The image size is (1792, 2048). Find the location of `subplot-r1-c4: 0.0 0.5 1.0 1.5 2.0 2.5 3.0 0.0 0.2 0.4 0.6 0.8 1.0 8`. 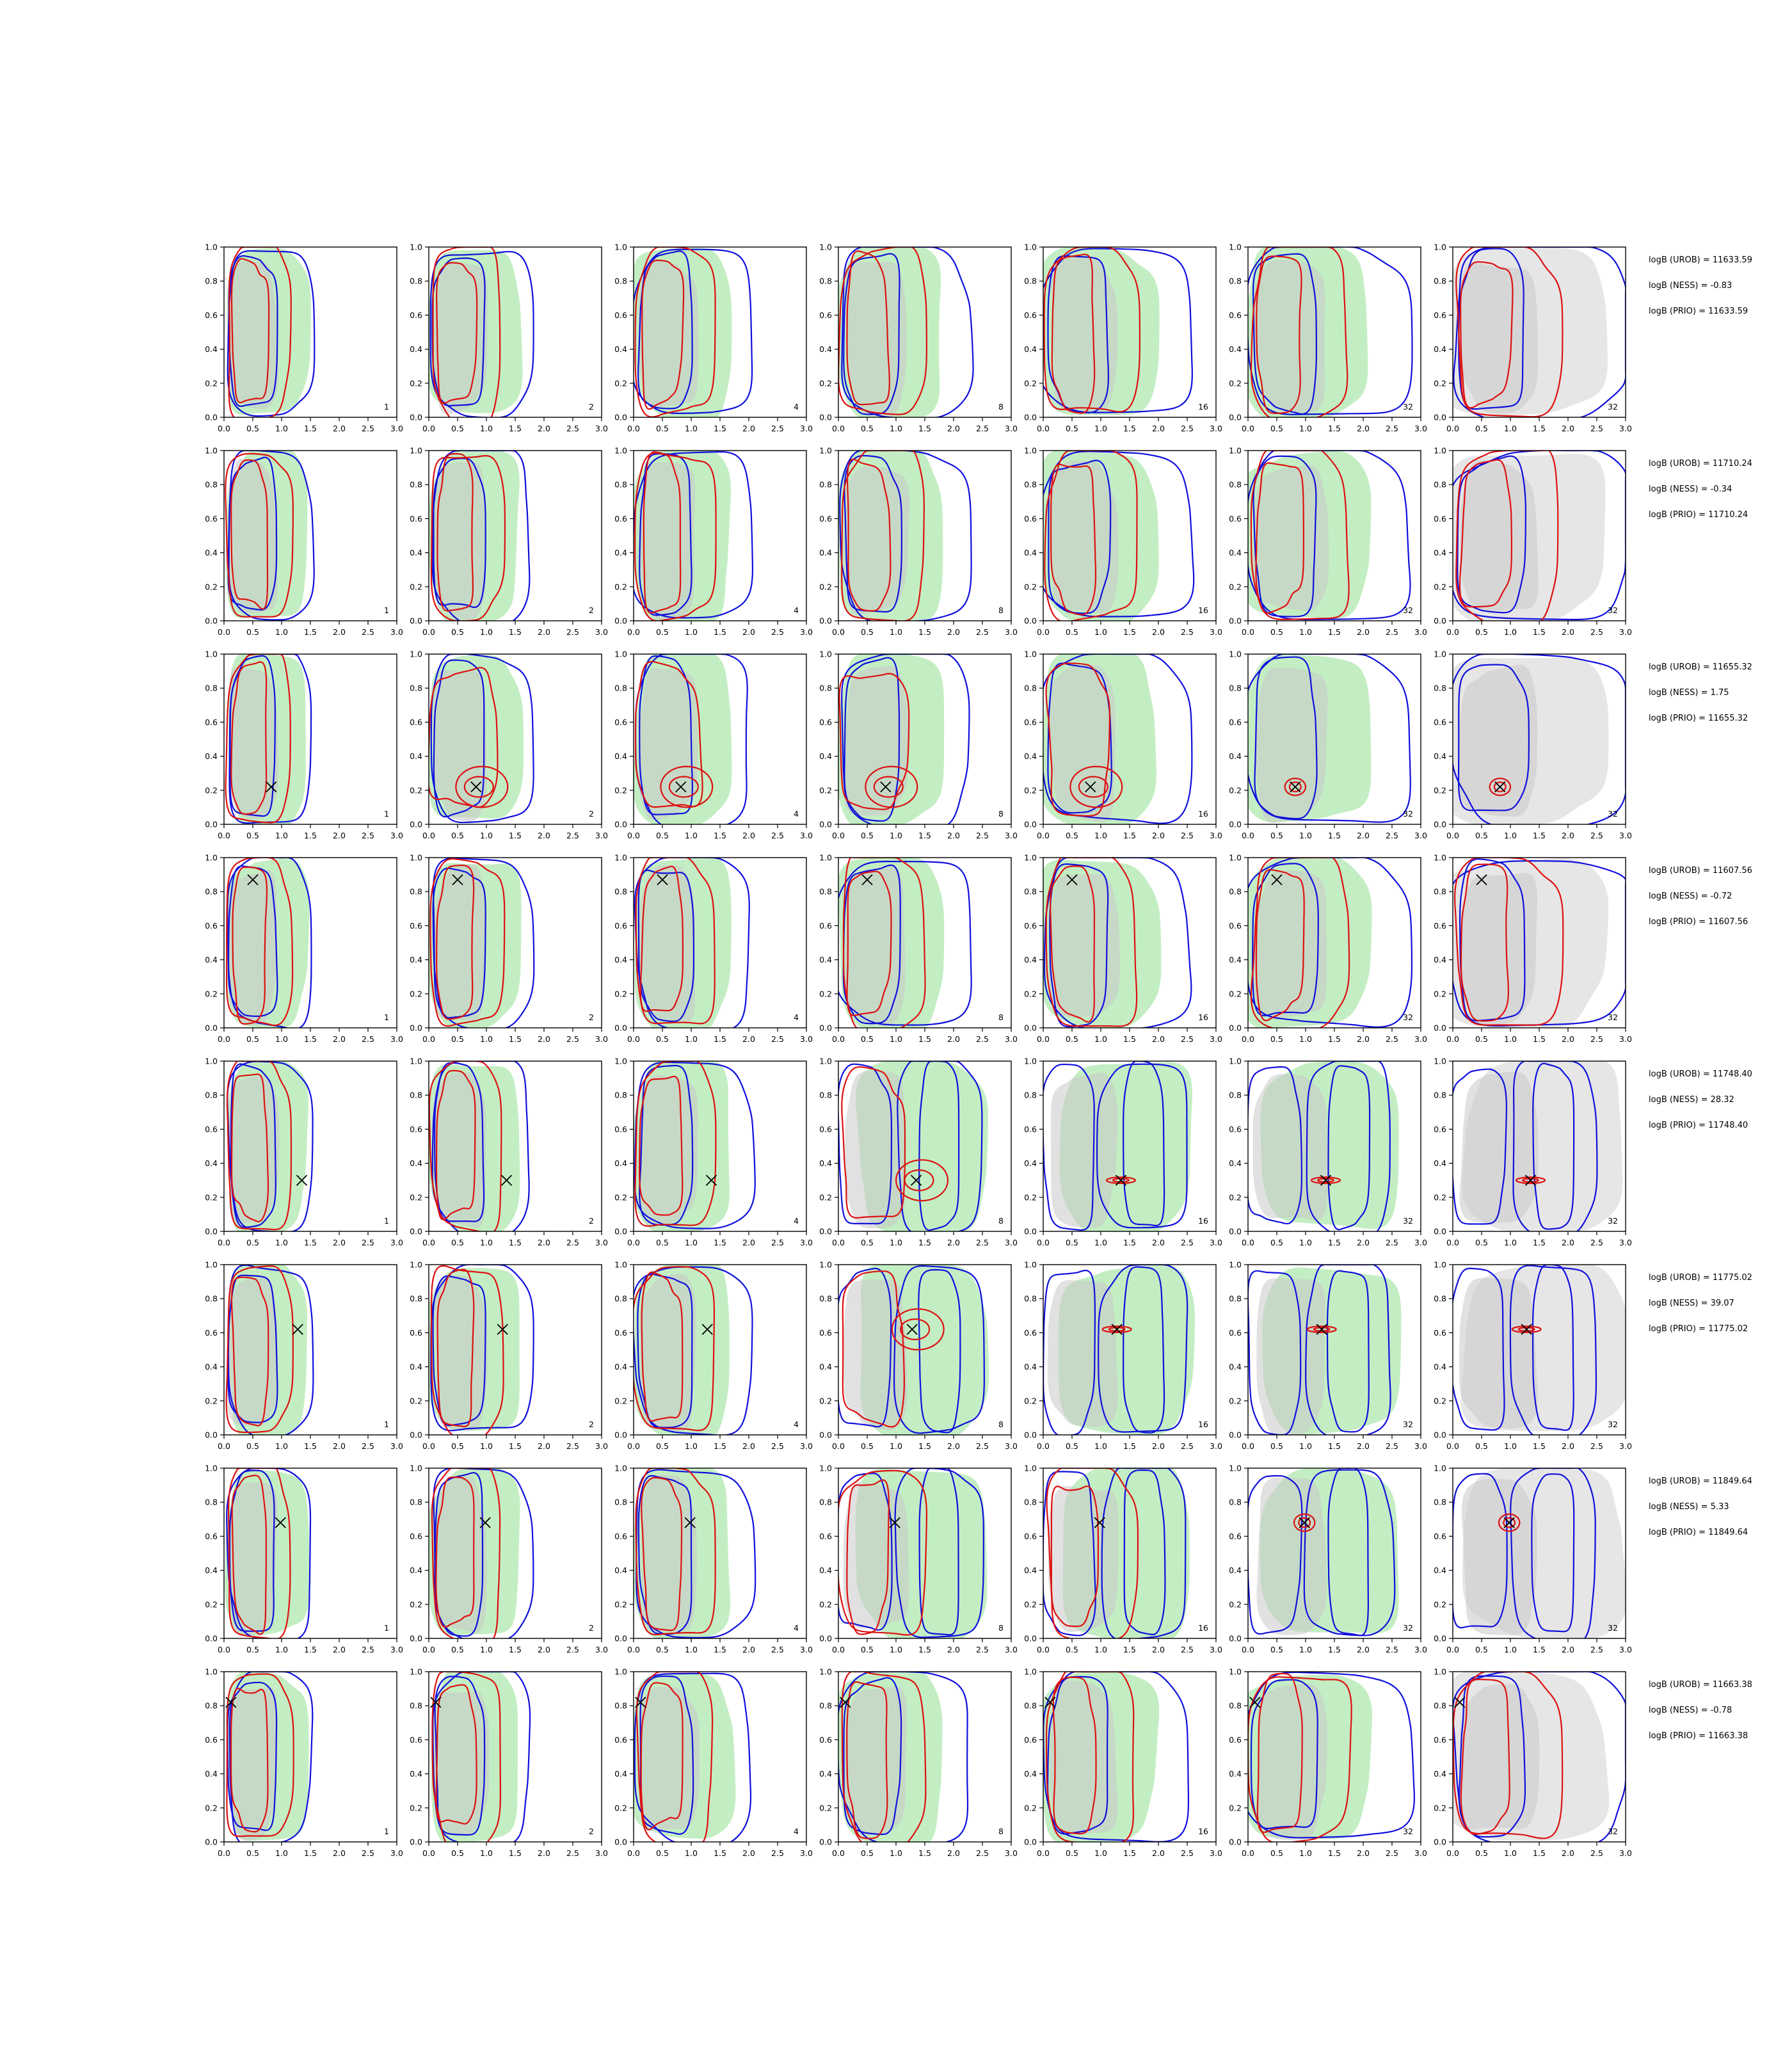

subplot-r1-c4: 0.0 0.5 1.0 1.5 2.0 2.5 3.0 0.0 0.2 0.4 0.6 0.8 1.0 8 is located at coordinates (918, 338).